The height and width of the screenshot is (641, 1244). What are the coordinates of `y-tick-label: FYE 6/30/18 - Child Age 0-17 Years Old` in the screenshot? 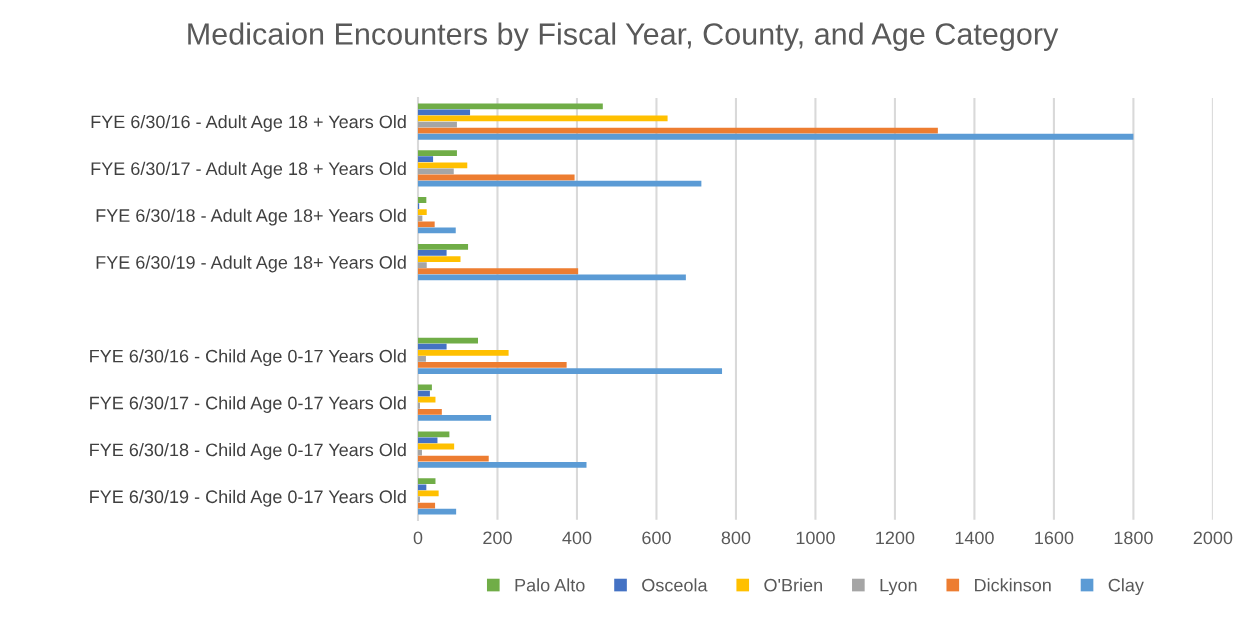 It's located at (248, 451).